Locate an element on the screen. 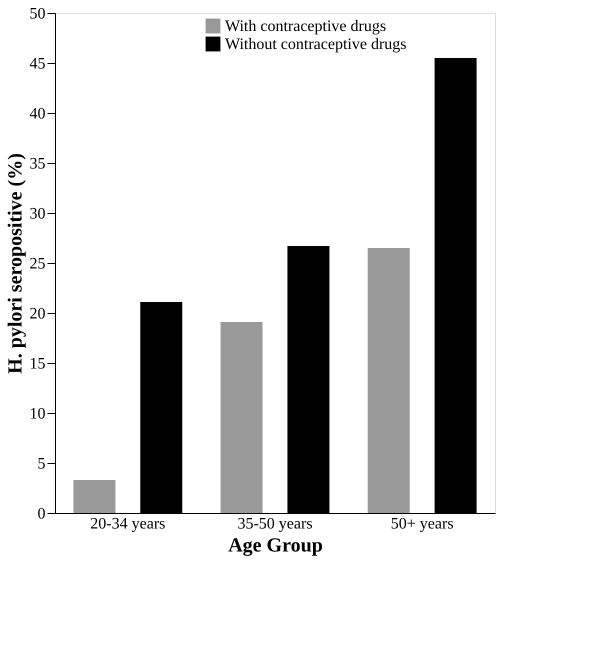  y-tick-label: 35 is located at coordinates (38, 164).